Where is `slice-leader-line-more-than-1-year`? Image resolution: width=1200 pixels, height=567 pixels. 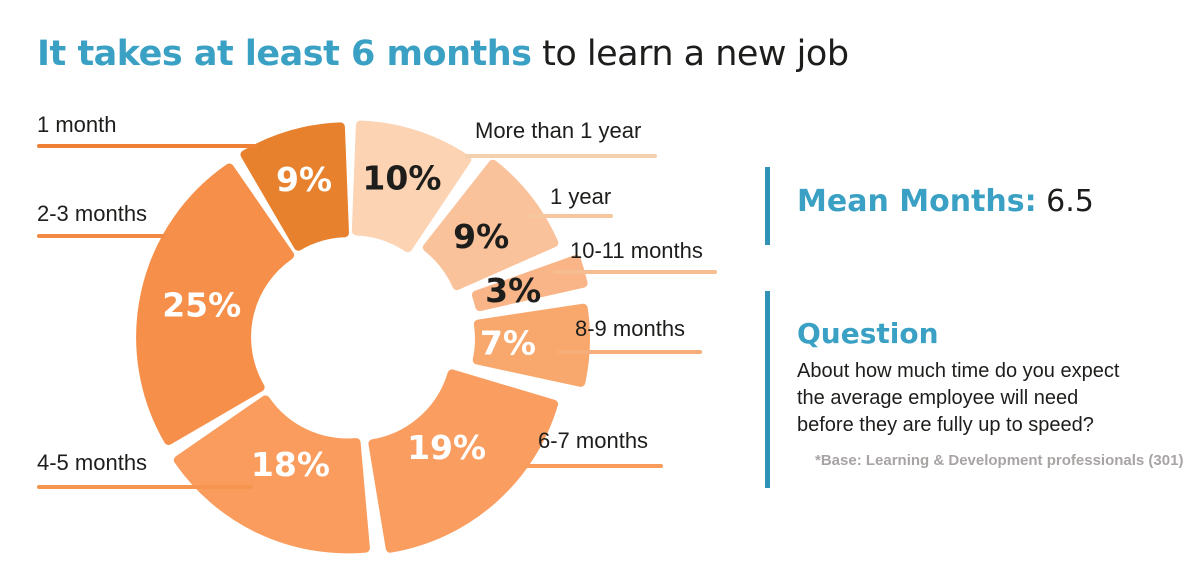
slice-leader-line-more-than-1-year is located at coordinates (561, 156).